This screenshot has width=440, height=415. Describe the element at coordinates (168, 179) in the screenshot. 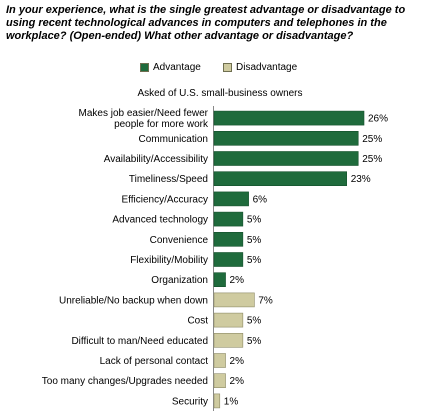

I see `category-label: Timeliness/Speed` at that location.